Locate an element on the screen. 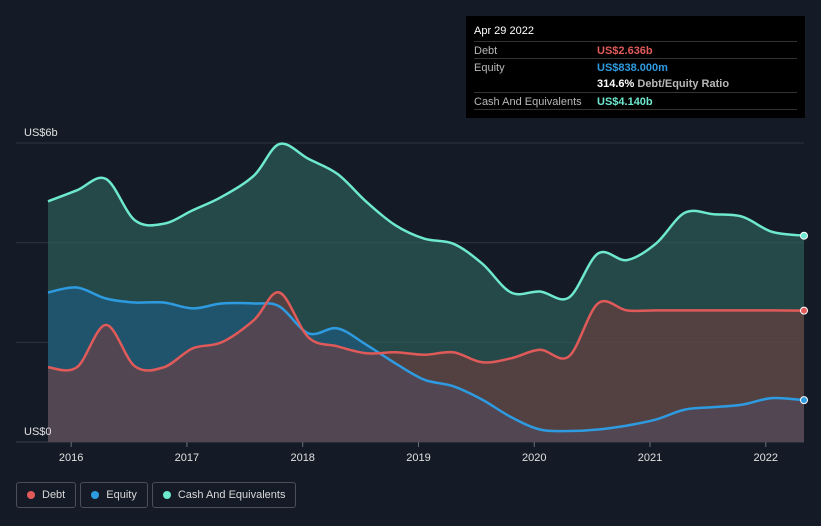 The width and height of the screenshot is (821, 526). x-tick-label-2018: 2018 is located at coordinates (302, 458).